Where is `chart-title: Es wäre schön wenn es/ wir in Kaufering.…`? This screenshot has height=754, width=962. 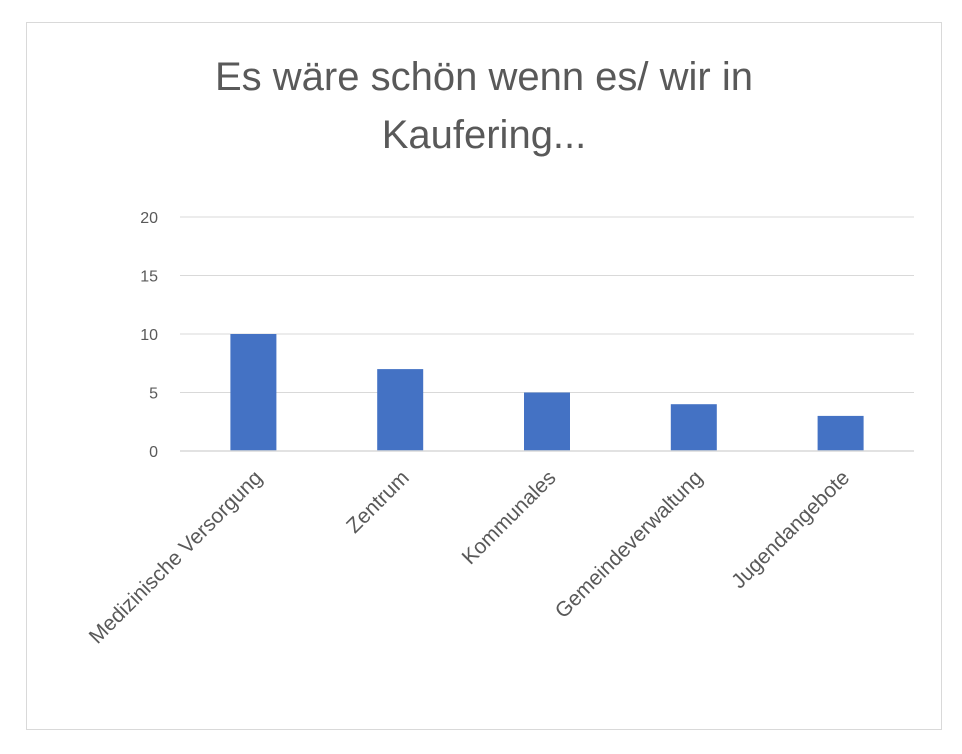
chart-title: Es wäre schön wenn es/ wir in Kaufering.… is located at coordinates (484, 106).